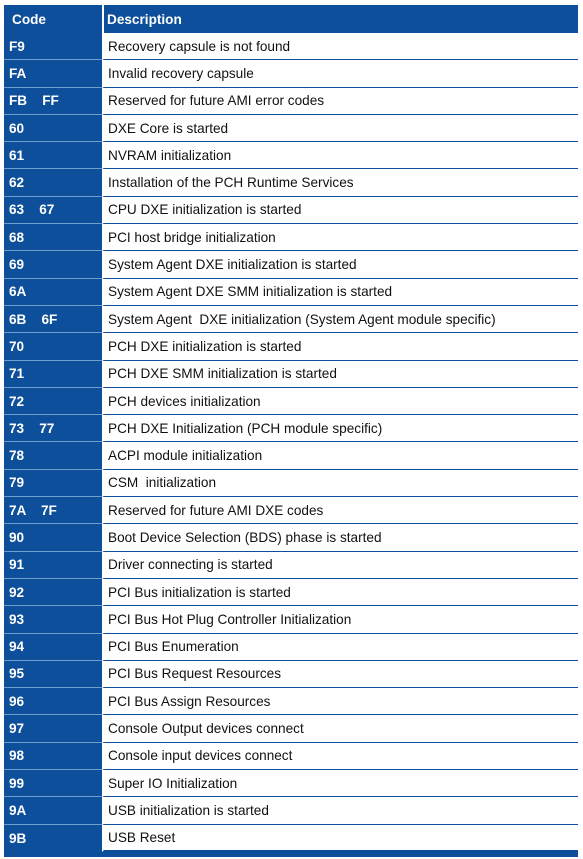 This screenshot has width=583, height=859. I want to click on code-cell: 72, so click(53, 401).